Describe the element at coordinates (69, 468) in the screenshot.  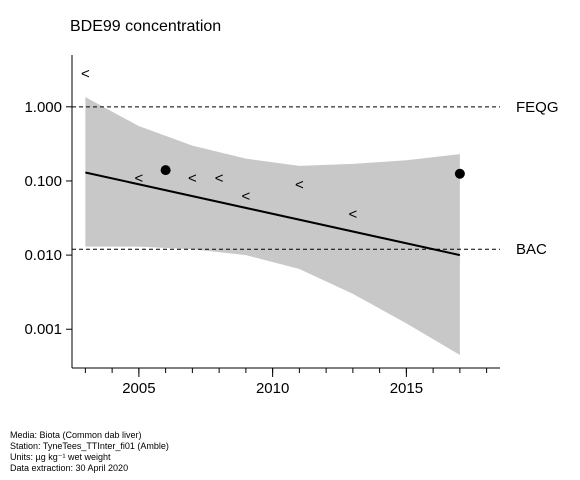
I see `footnote-extraction: Data extraction: 30 April 2020` at that location.